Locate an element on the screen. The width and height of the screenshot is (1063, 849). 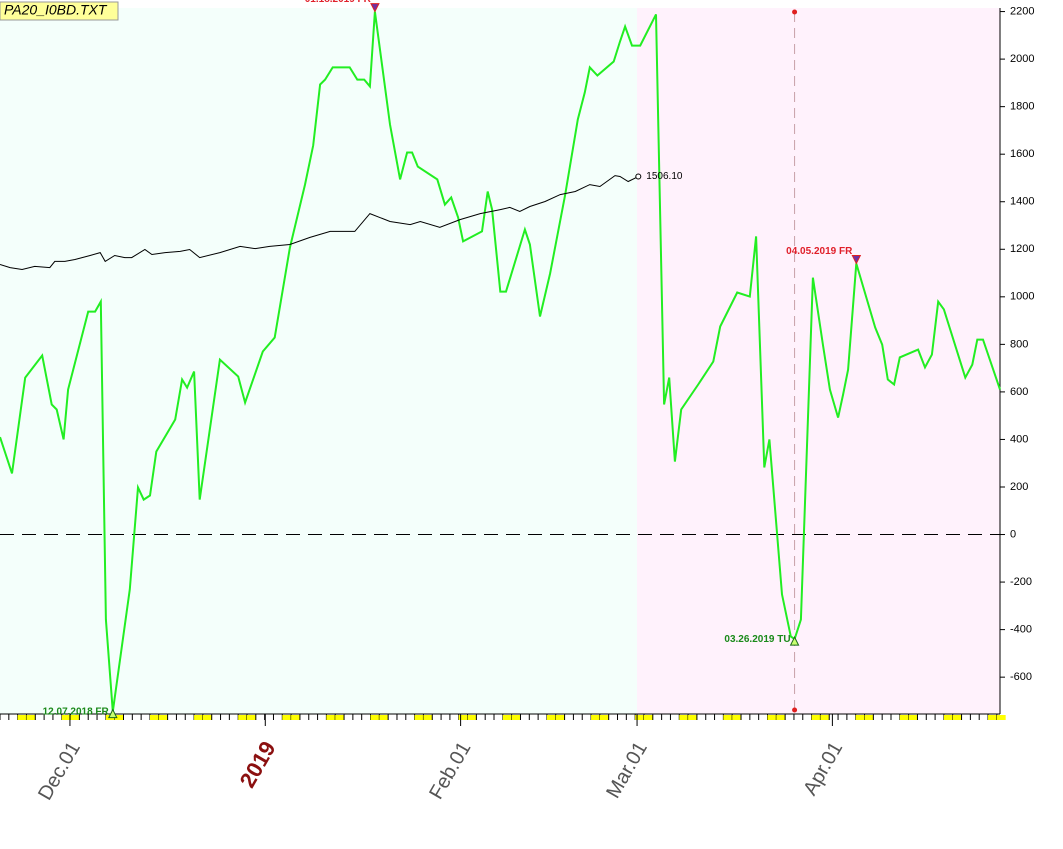
y-tick-label: 800 is located at coordinates (1019, 344).